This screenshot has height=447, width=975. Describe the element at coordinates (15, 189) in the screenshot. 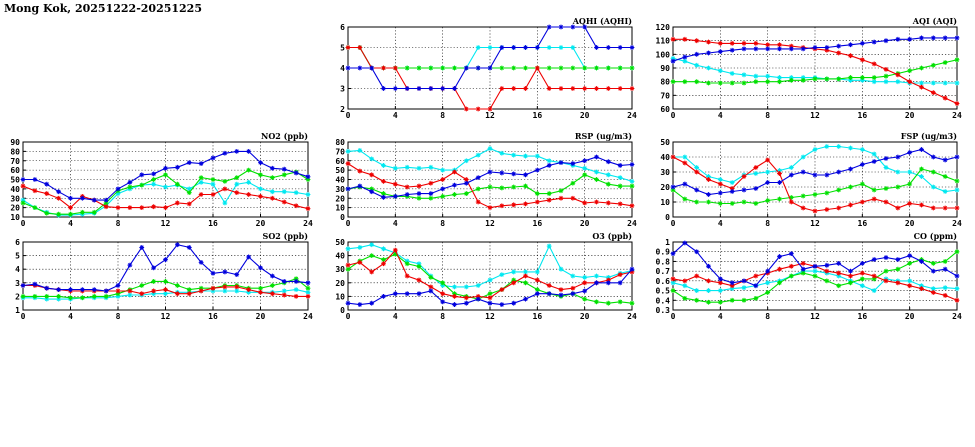

I see `y-tick-label: 40` at that location.